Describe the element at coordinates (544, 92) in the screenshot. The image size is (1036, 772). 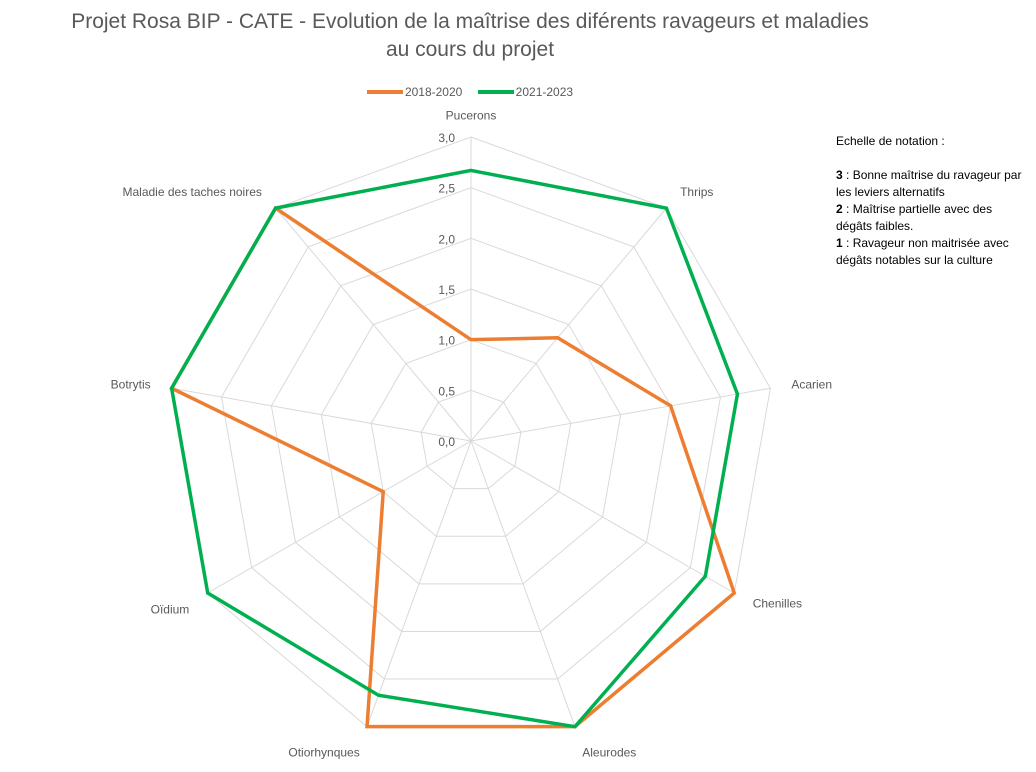
I see `legend-label: 2021-2023` at that location.